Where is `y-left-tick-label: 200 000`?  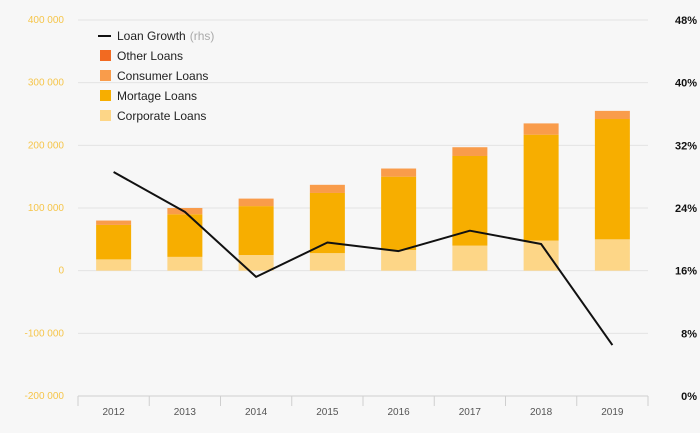 y-left-tick-label: 200 000 is located at coordinates (46, 145).